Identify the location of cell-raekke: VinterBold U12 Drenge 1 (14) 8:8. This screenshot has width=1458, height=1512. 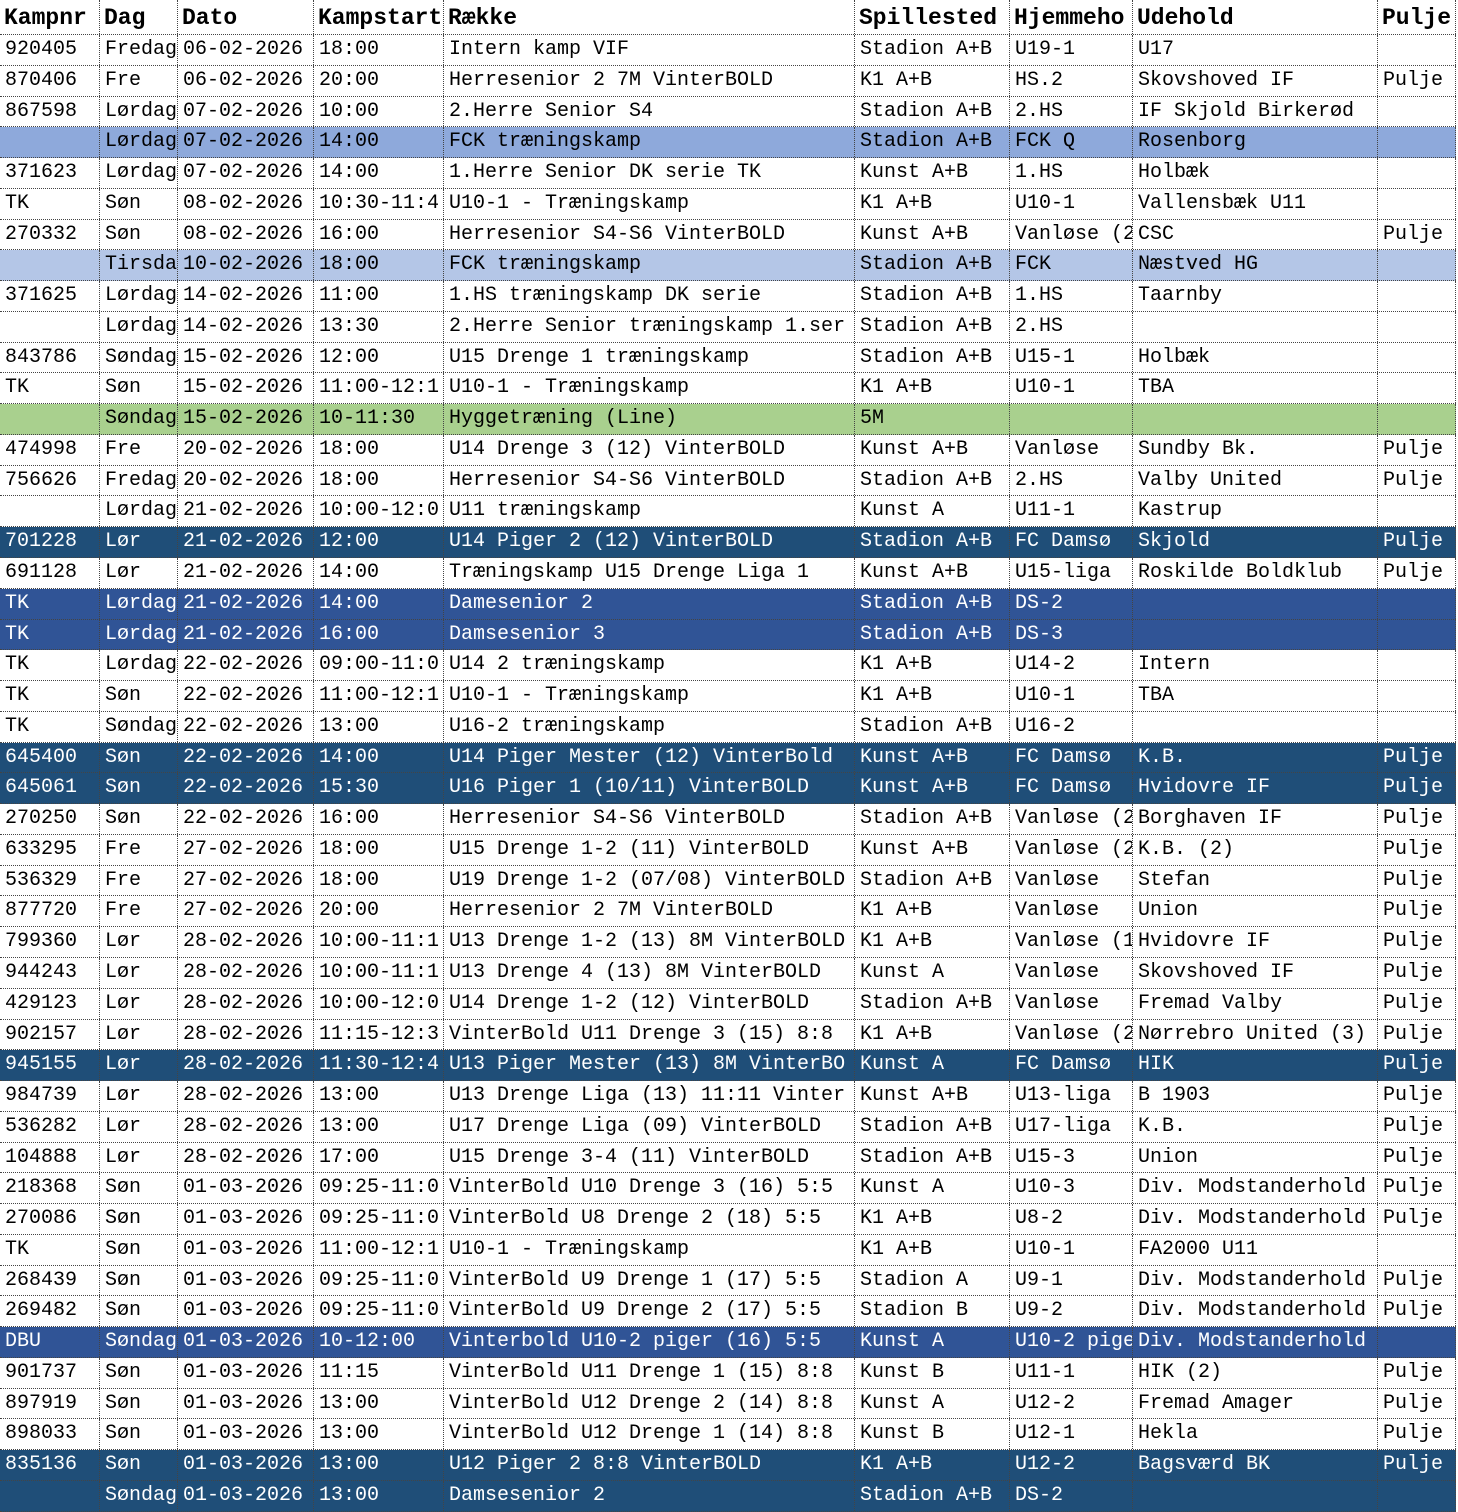
(649, 1434).